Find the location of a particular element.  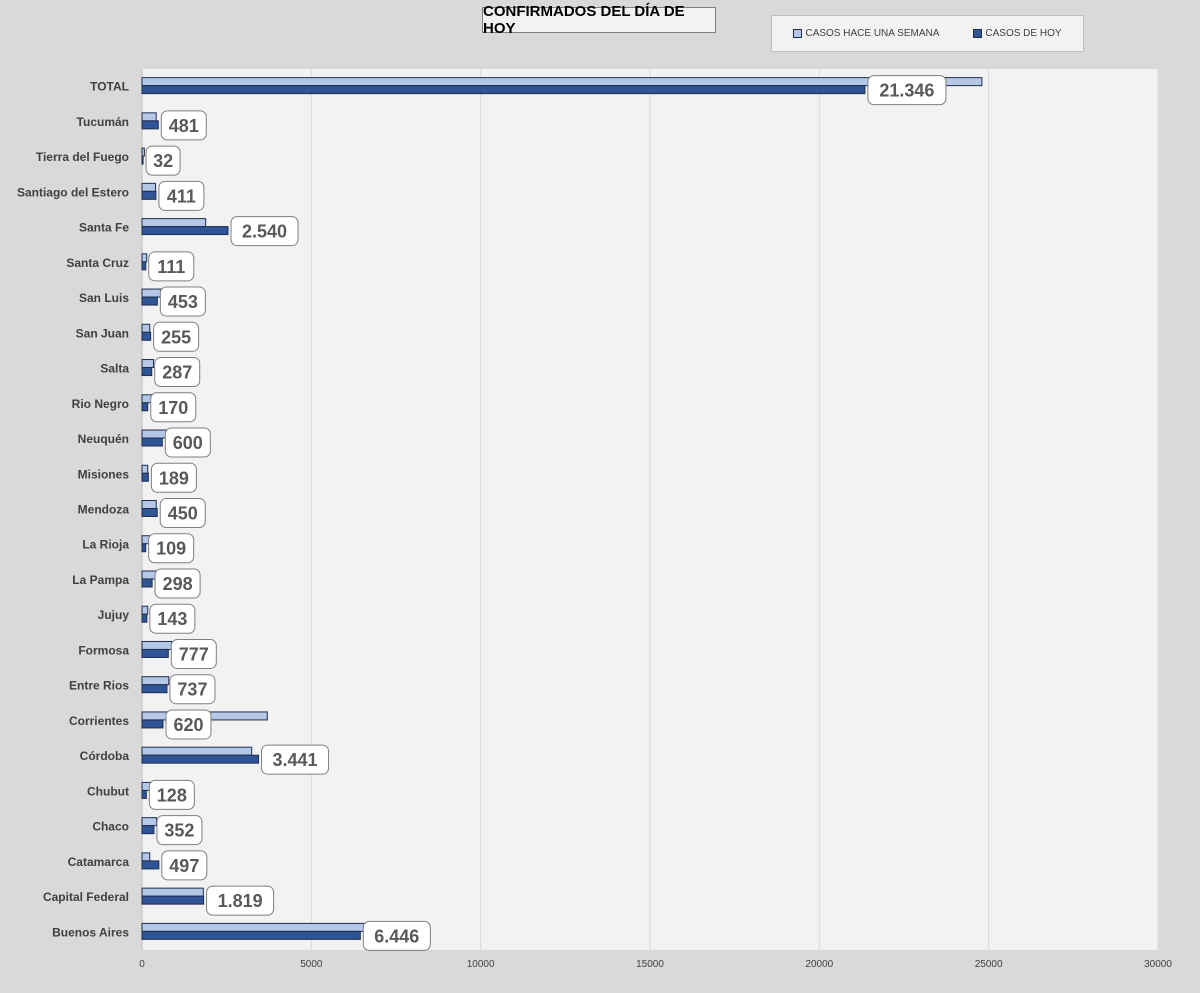

chart-title: CONFIRMADOS DEL DÍA DE HOY is located at coordinates (599, 20).